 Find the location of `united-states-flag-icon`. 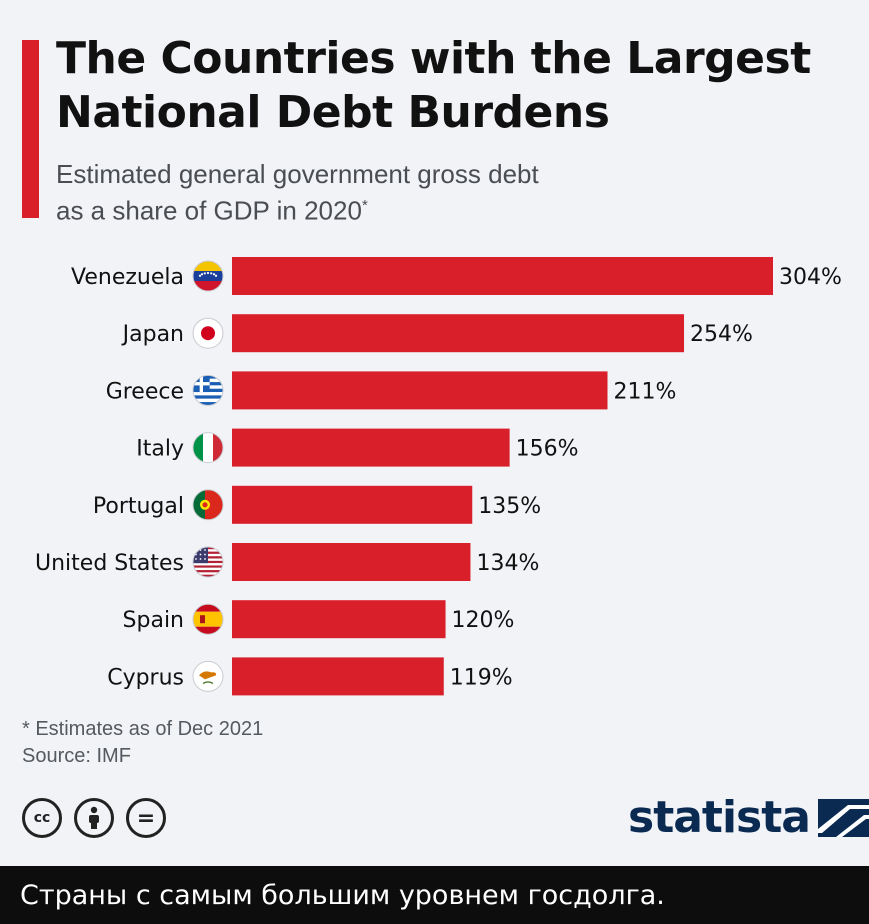

united-states-flag-icon is located at coordinates (208, 562).